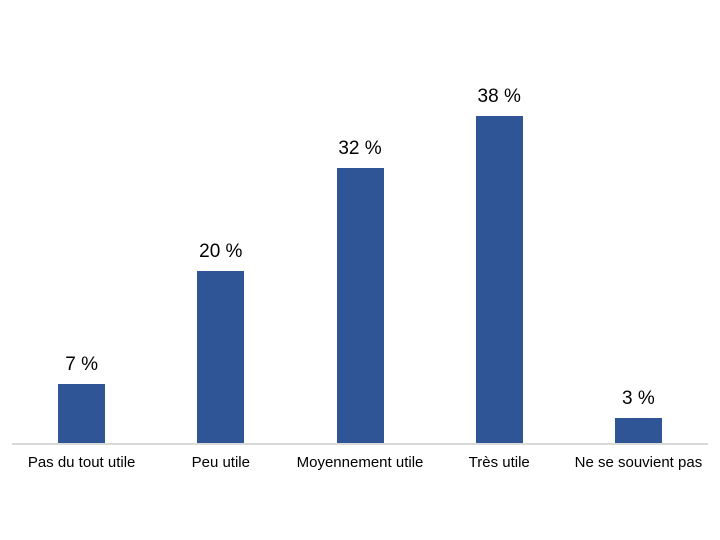  I want to click on category-label: Moyennement utile, so click(360, 462).